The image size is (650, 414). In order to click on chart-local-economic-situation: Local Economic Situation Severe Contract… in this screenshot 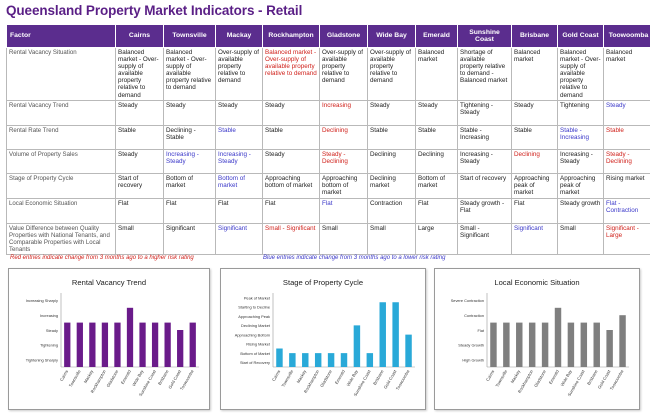, I will do `click(537, 339)`.